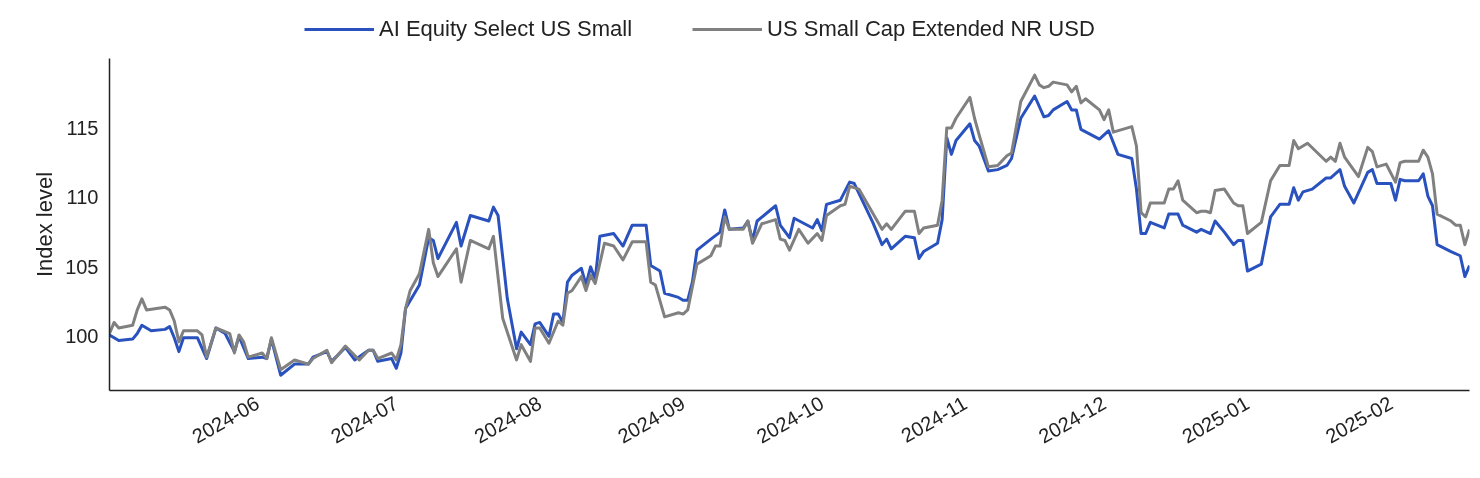 This screenshot has width=1480, height=478. What do you see at coordinates (82, 127) in the screenshot?
I see `y-tick-label: 115` at bounding box center [82, 127].